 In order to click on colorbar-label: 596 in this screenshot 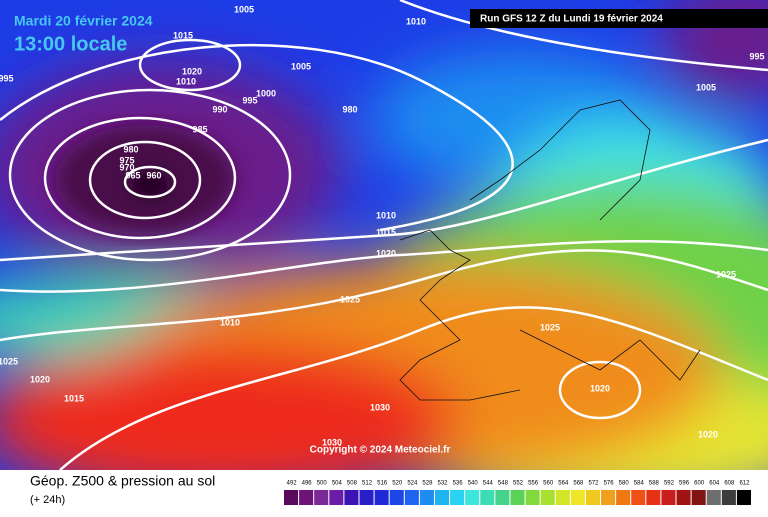, I will do `click(684, 484)`.